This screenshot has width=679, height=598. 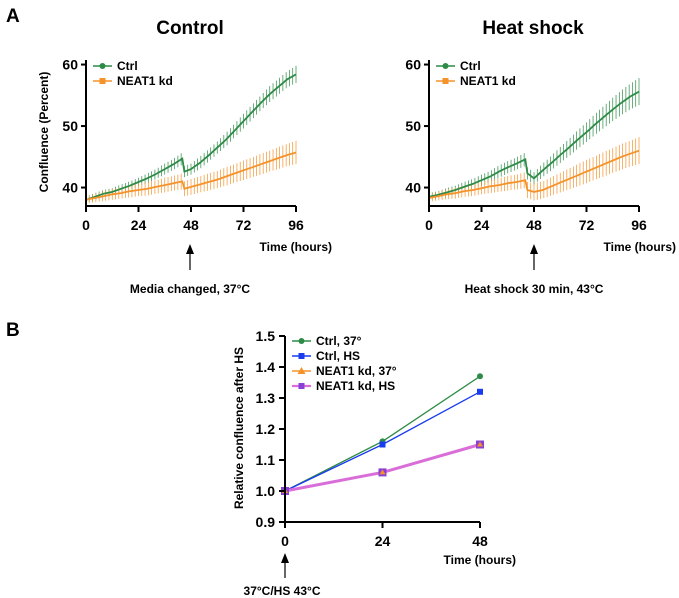 What do you see at coordinates (296, 247) in the screenshot?
I see `x-axis-label-control: Time (hours)` at bounding box center [296, 247].